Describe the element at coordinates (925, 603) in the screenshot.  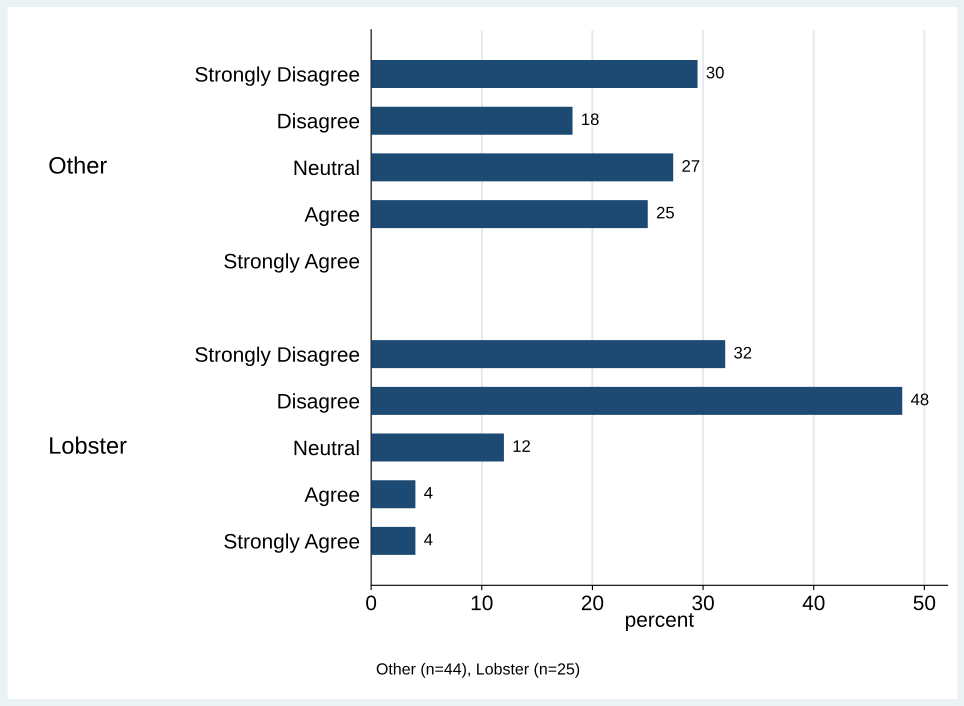
I see `x-tick-label: 50` at that location.